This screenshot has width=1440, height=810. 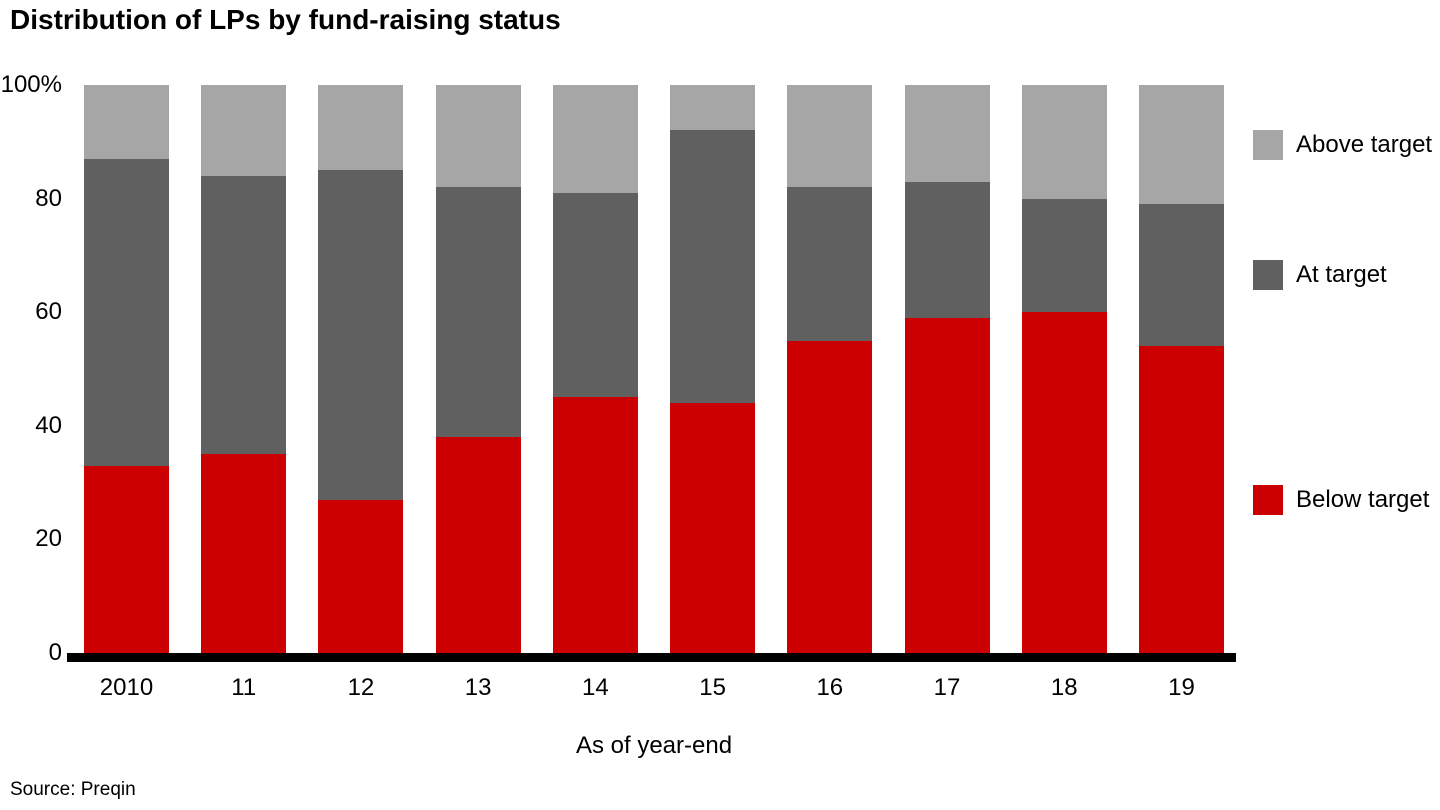 I want to click on y-tick-label: 60, so click(x=48, y=312).